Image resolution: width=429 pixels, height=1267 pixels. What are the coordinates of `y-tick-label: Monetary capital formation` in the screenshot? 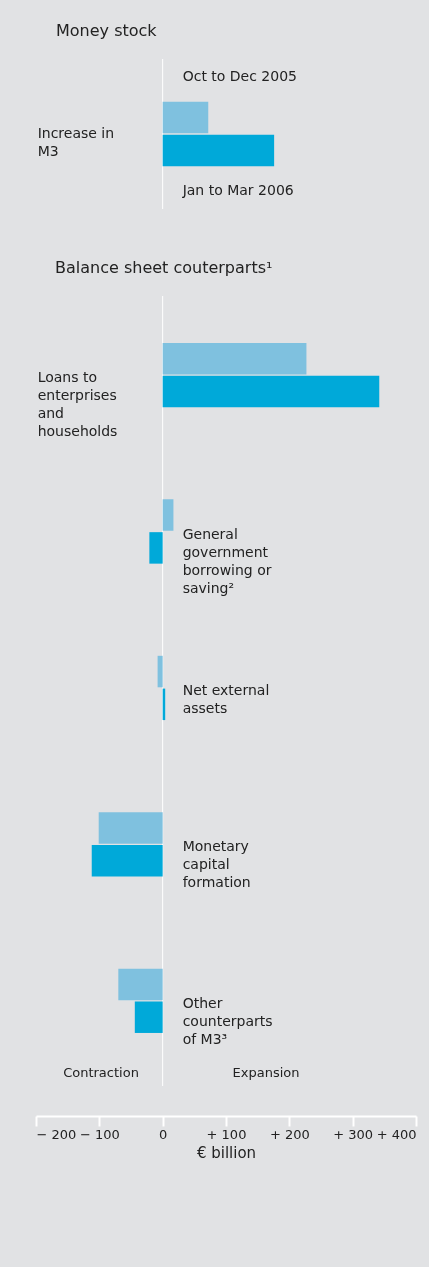 It's located at (216, 864).